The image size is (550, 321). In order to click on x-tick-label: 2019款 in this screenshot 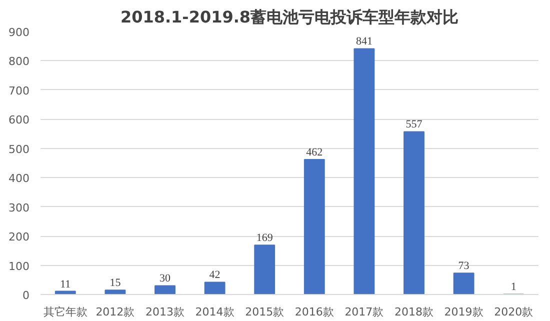, I will do `click(464, 312)`.